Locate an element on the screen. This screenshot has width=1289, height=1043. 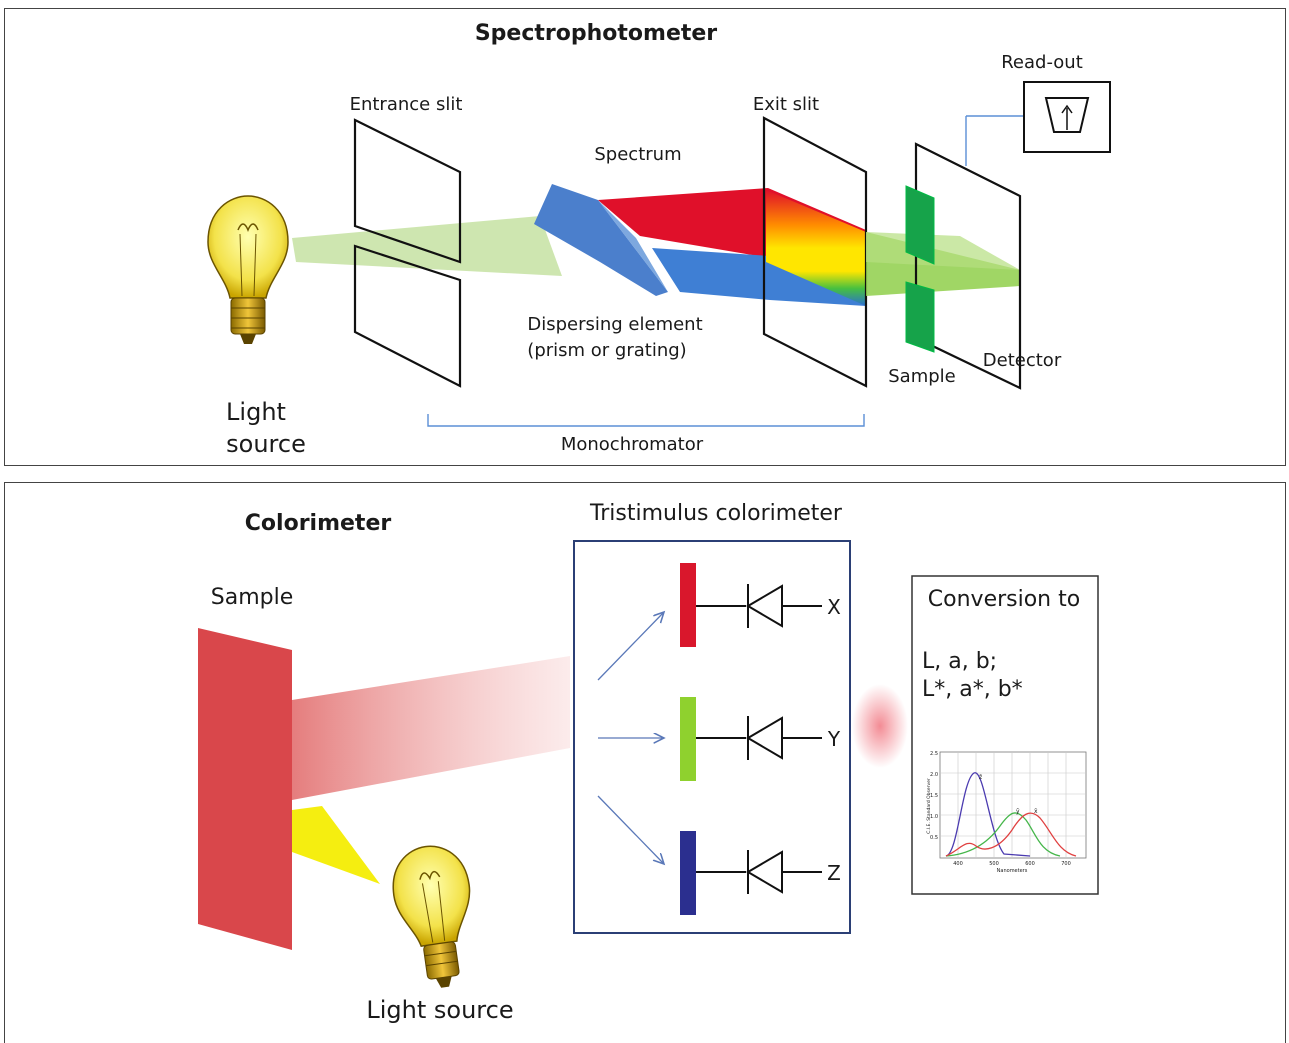
conversion-title: Conversion to is located at coordinates (1004, 599).